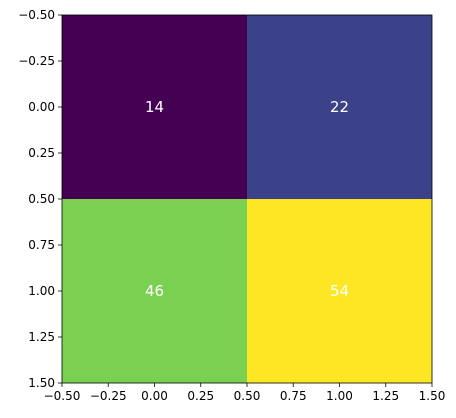 Image resolution: width=456 pixels, height=418 pixels. What do you see at coordinates (41, 383) in the screenshot?
I see `y-tick-label: 1.50` at bounding box center [41, 383].